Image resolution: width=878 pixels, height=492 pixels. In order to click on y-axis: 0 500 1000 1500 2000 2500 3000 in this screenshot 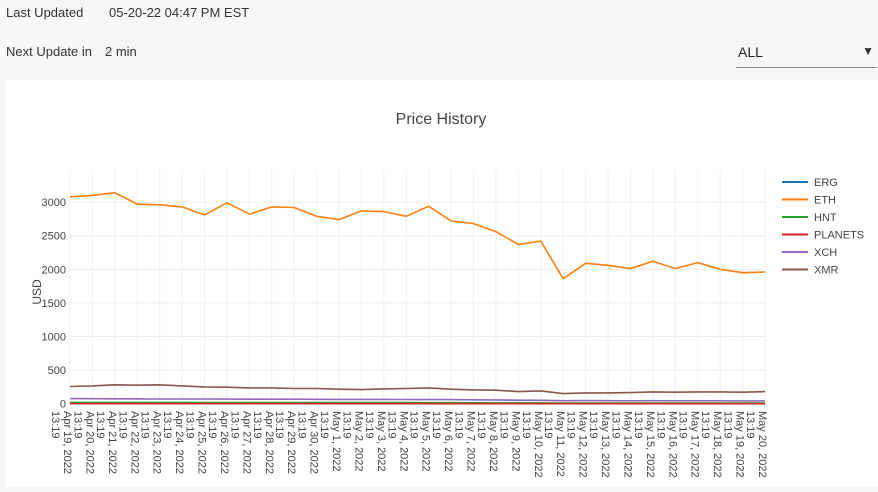, I will do `click(54, 304)`.